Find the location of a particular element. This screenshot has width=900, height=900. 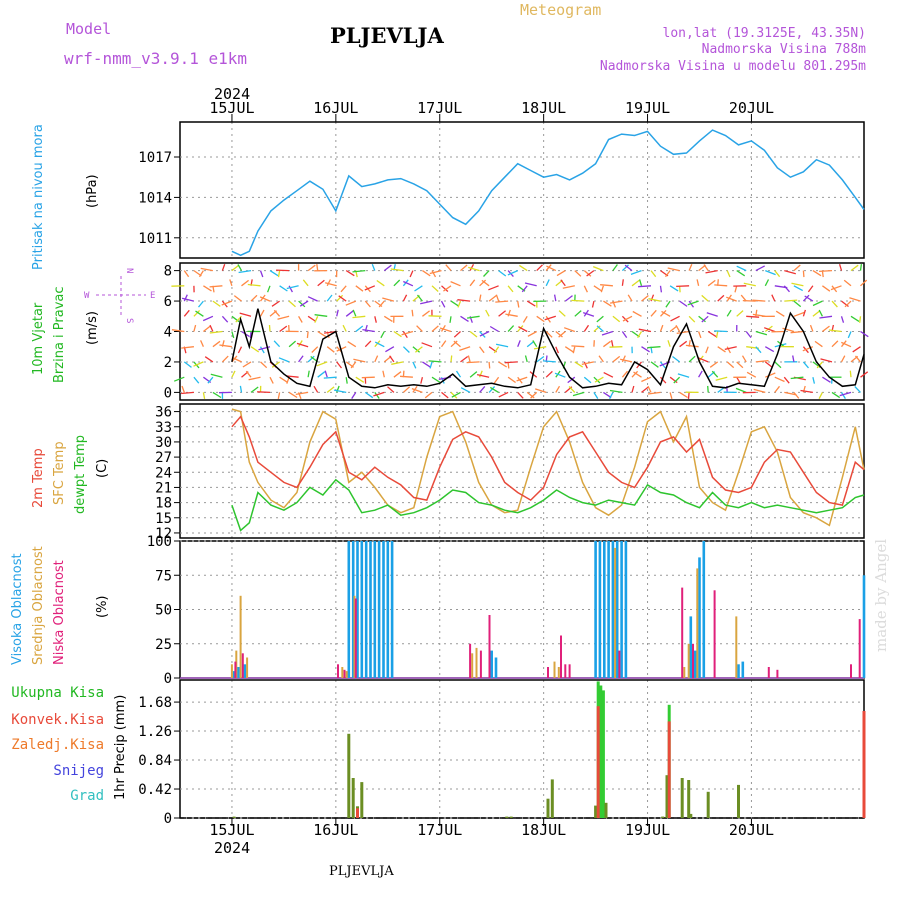

wind-compass: W E N S is located at coordinates (119, 295).